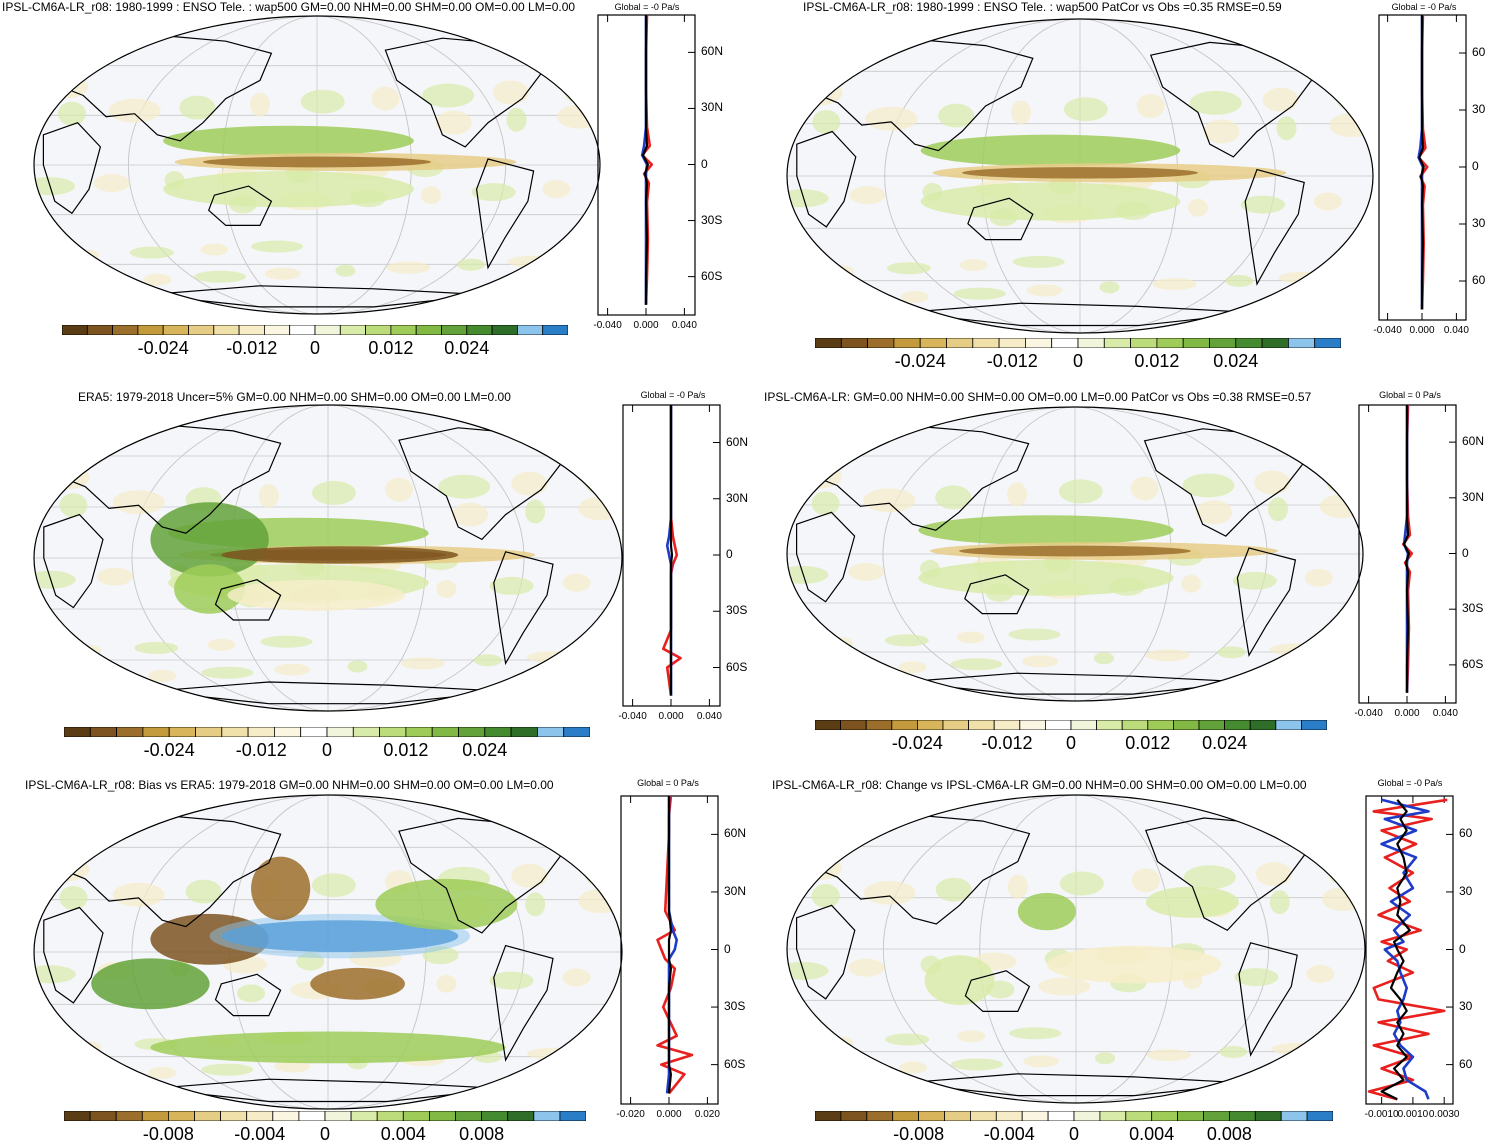  What do you see at coordinates (737, 666) in the screenshot?
I see `zonal-lat-label: 60S` at bounding box center [737, 666].